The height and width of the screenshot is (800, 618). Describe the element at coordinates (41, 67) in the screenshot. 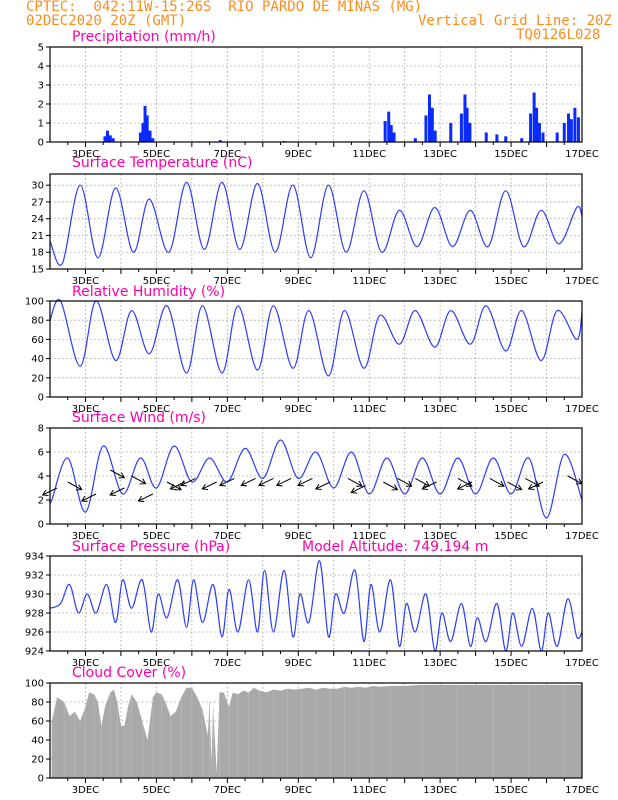

I see `precipitation-y-tick-label: 4` at that location.